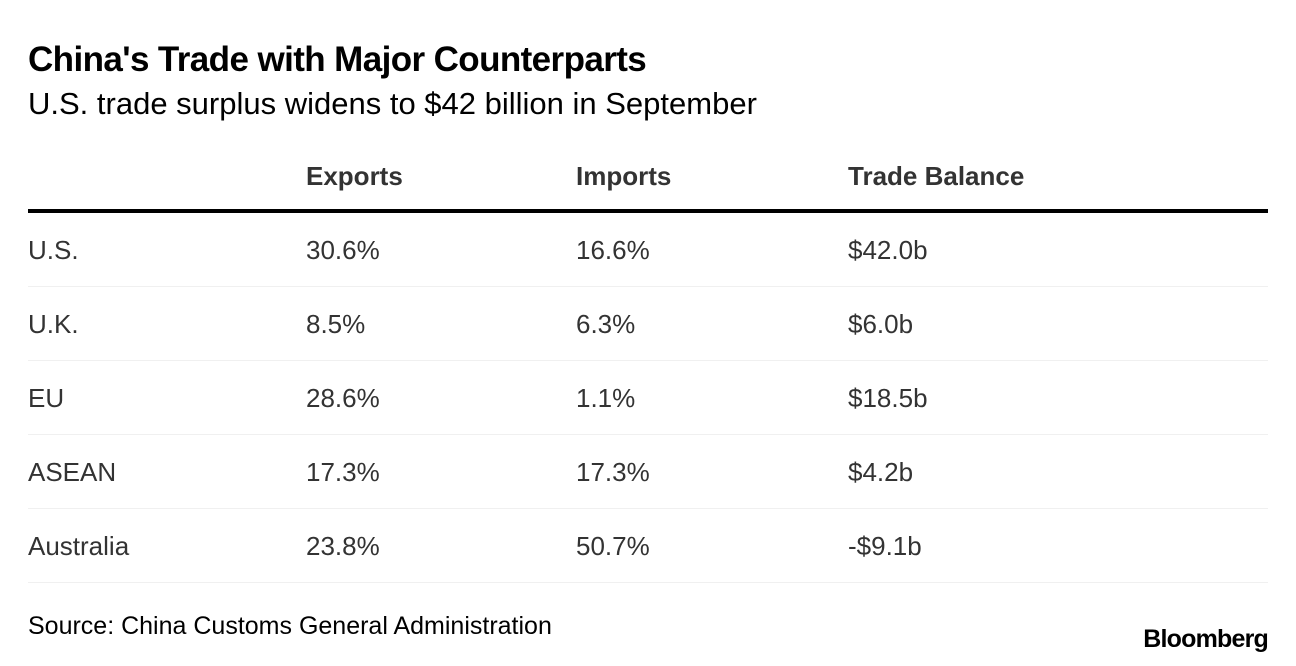 The height and width of the screenshot is (666, 1296). Describe the element at coordinates (46, 398) in the screenshot. I see `row-label: EU` at that location.